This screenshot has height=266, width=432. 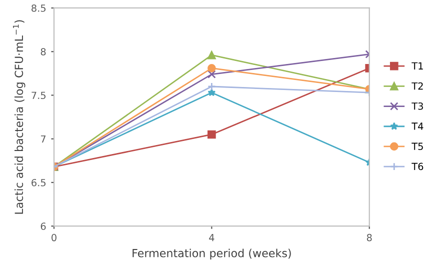 What do you see at coordinates (19, 117) in the screenshot?
I see `y-axis-title: Lactic acid bacteria (log CFU·mL$^{−1}$)` at bounding box center [19, 117].